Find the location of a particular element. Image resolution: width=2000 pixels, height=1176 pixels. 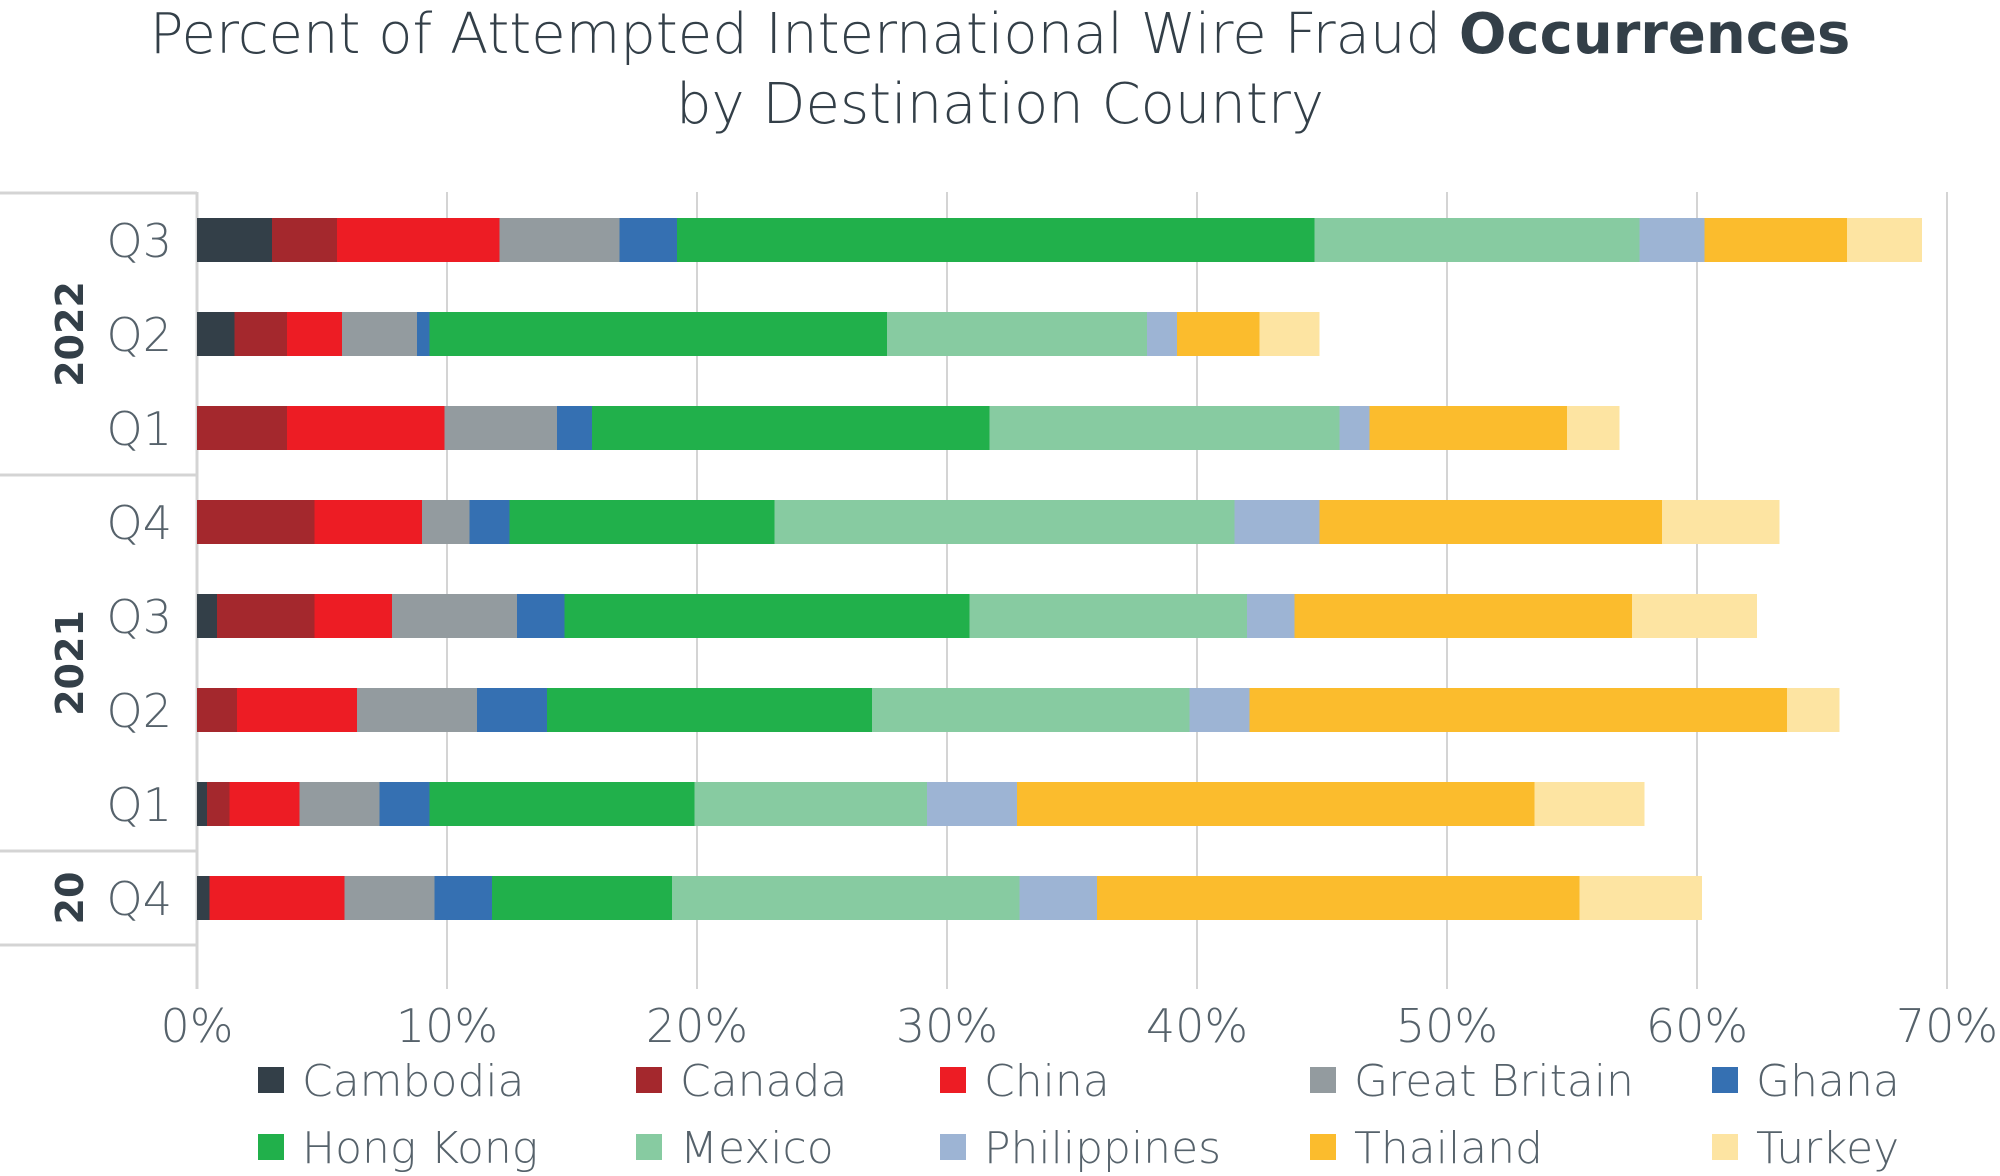

chart-title-bold: Occurrences is located at coordinates (1654, 34).